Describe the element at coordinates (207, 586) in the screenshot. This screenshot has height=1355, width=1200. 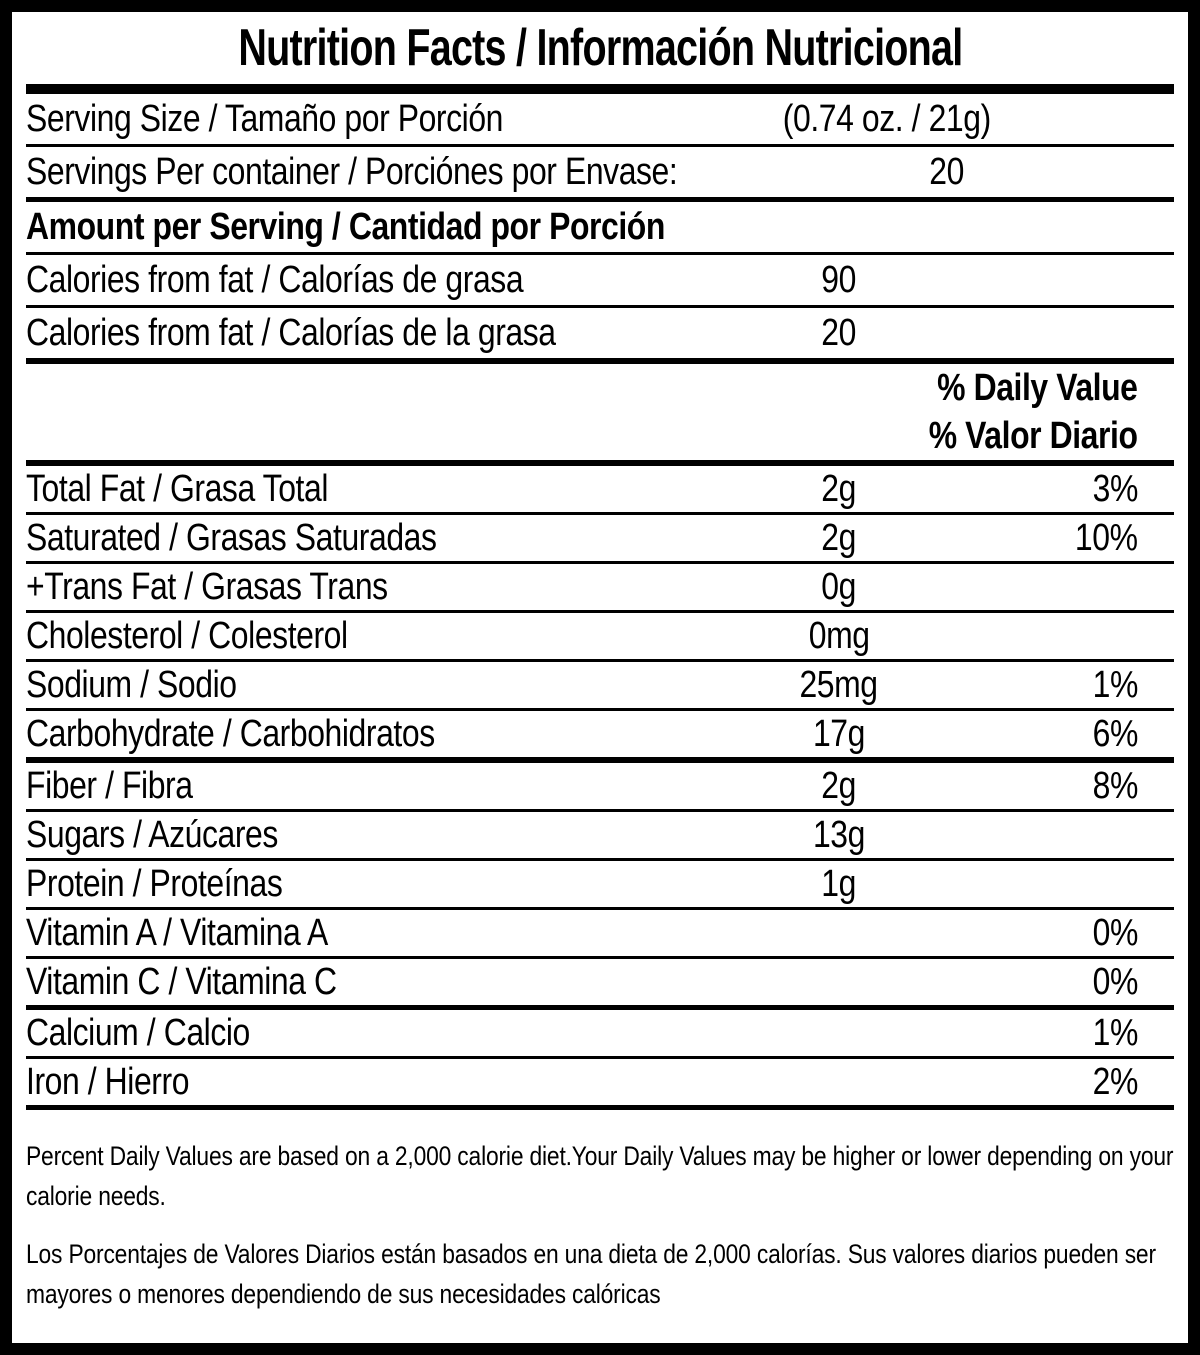
I see `nutrient-label: +Trans Fat / Grasas Trans` at that location.